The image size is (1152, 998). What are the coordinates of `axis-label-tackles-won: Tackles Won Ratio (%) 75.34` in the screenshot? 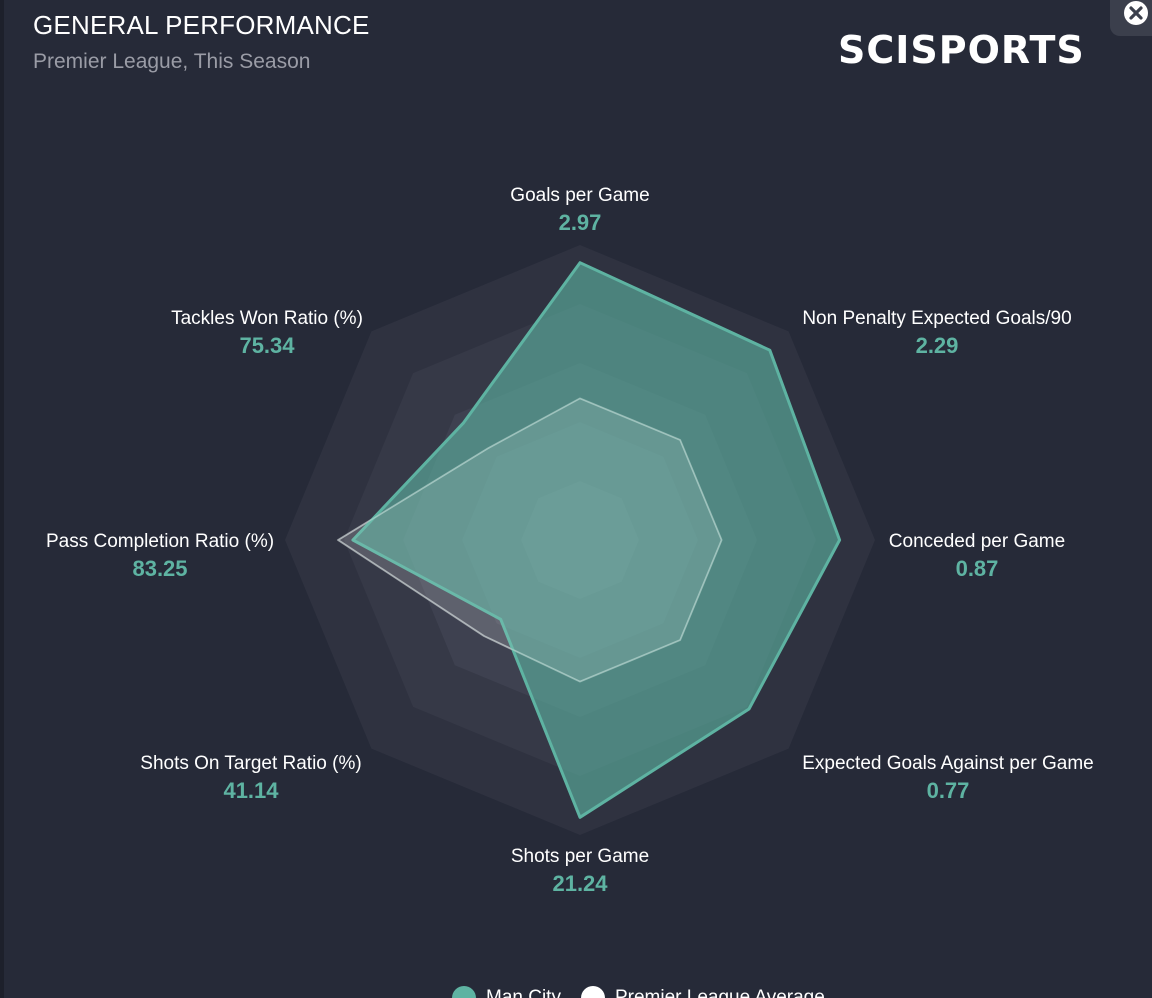 It's located at (267, 334).